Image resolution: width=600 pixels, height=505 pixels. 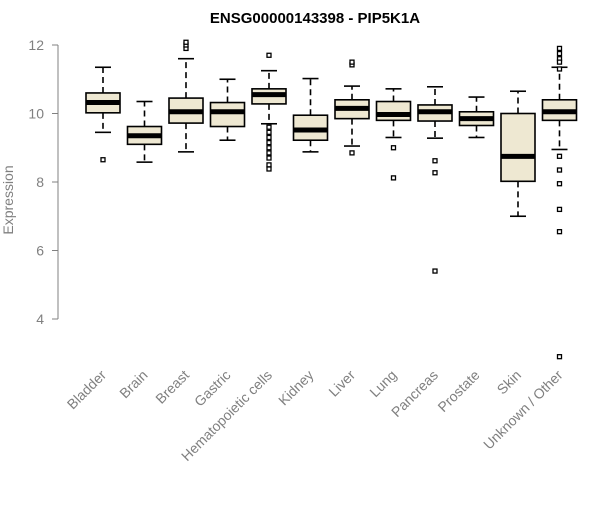 What do you see at coordinates (382, 383) in the screenshot?
I see `x-tick-label: Lung` at bounding box center [382, 383].